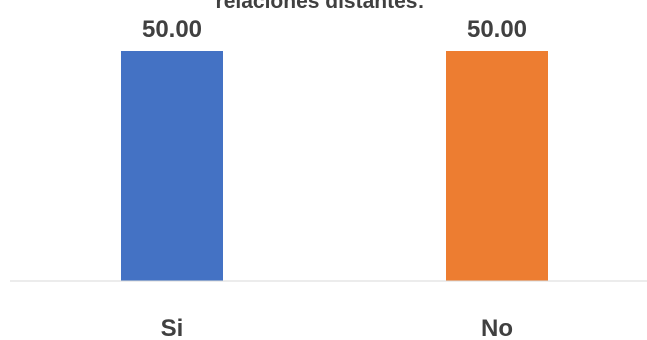 This screenshot has width=647, height=340. Describe the element at coordinates (497, 327) in the screenshot. I see `category-label-no: No` at that location.